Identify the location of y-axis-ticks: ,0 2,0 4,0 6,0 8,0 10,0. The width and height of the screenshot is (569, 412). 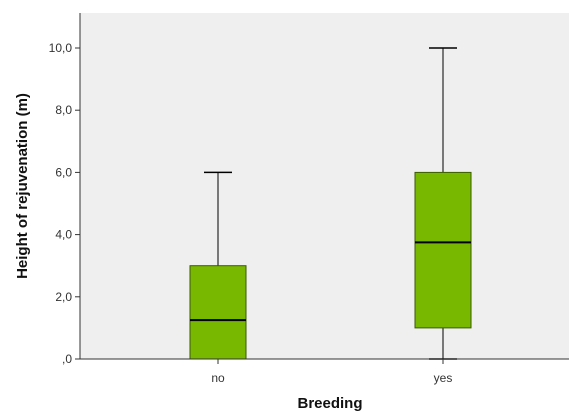
(64, 203).